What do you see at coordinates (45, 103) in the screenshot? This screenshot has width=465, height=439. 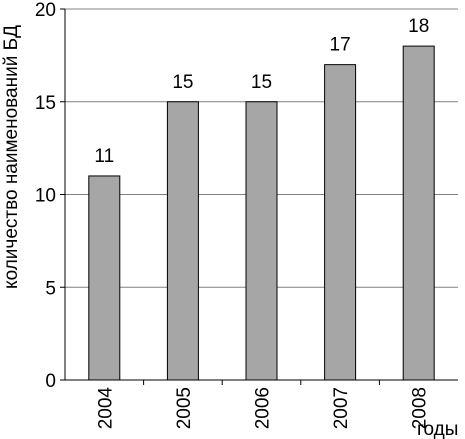 I see `y-tick-label: 15` at bounding box center [45, 103].